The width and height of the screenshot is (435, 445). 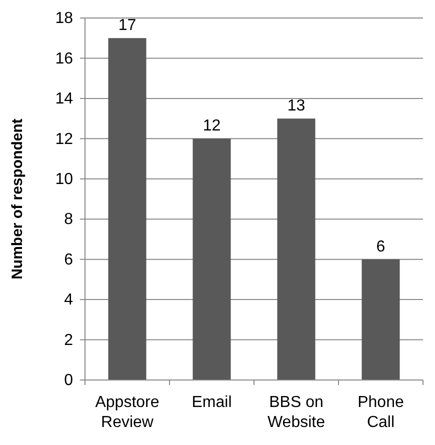 I want to click on x-tick-label: Email, so click(x=212, y=402).